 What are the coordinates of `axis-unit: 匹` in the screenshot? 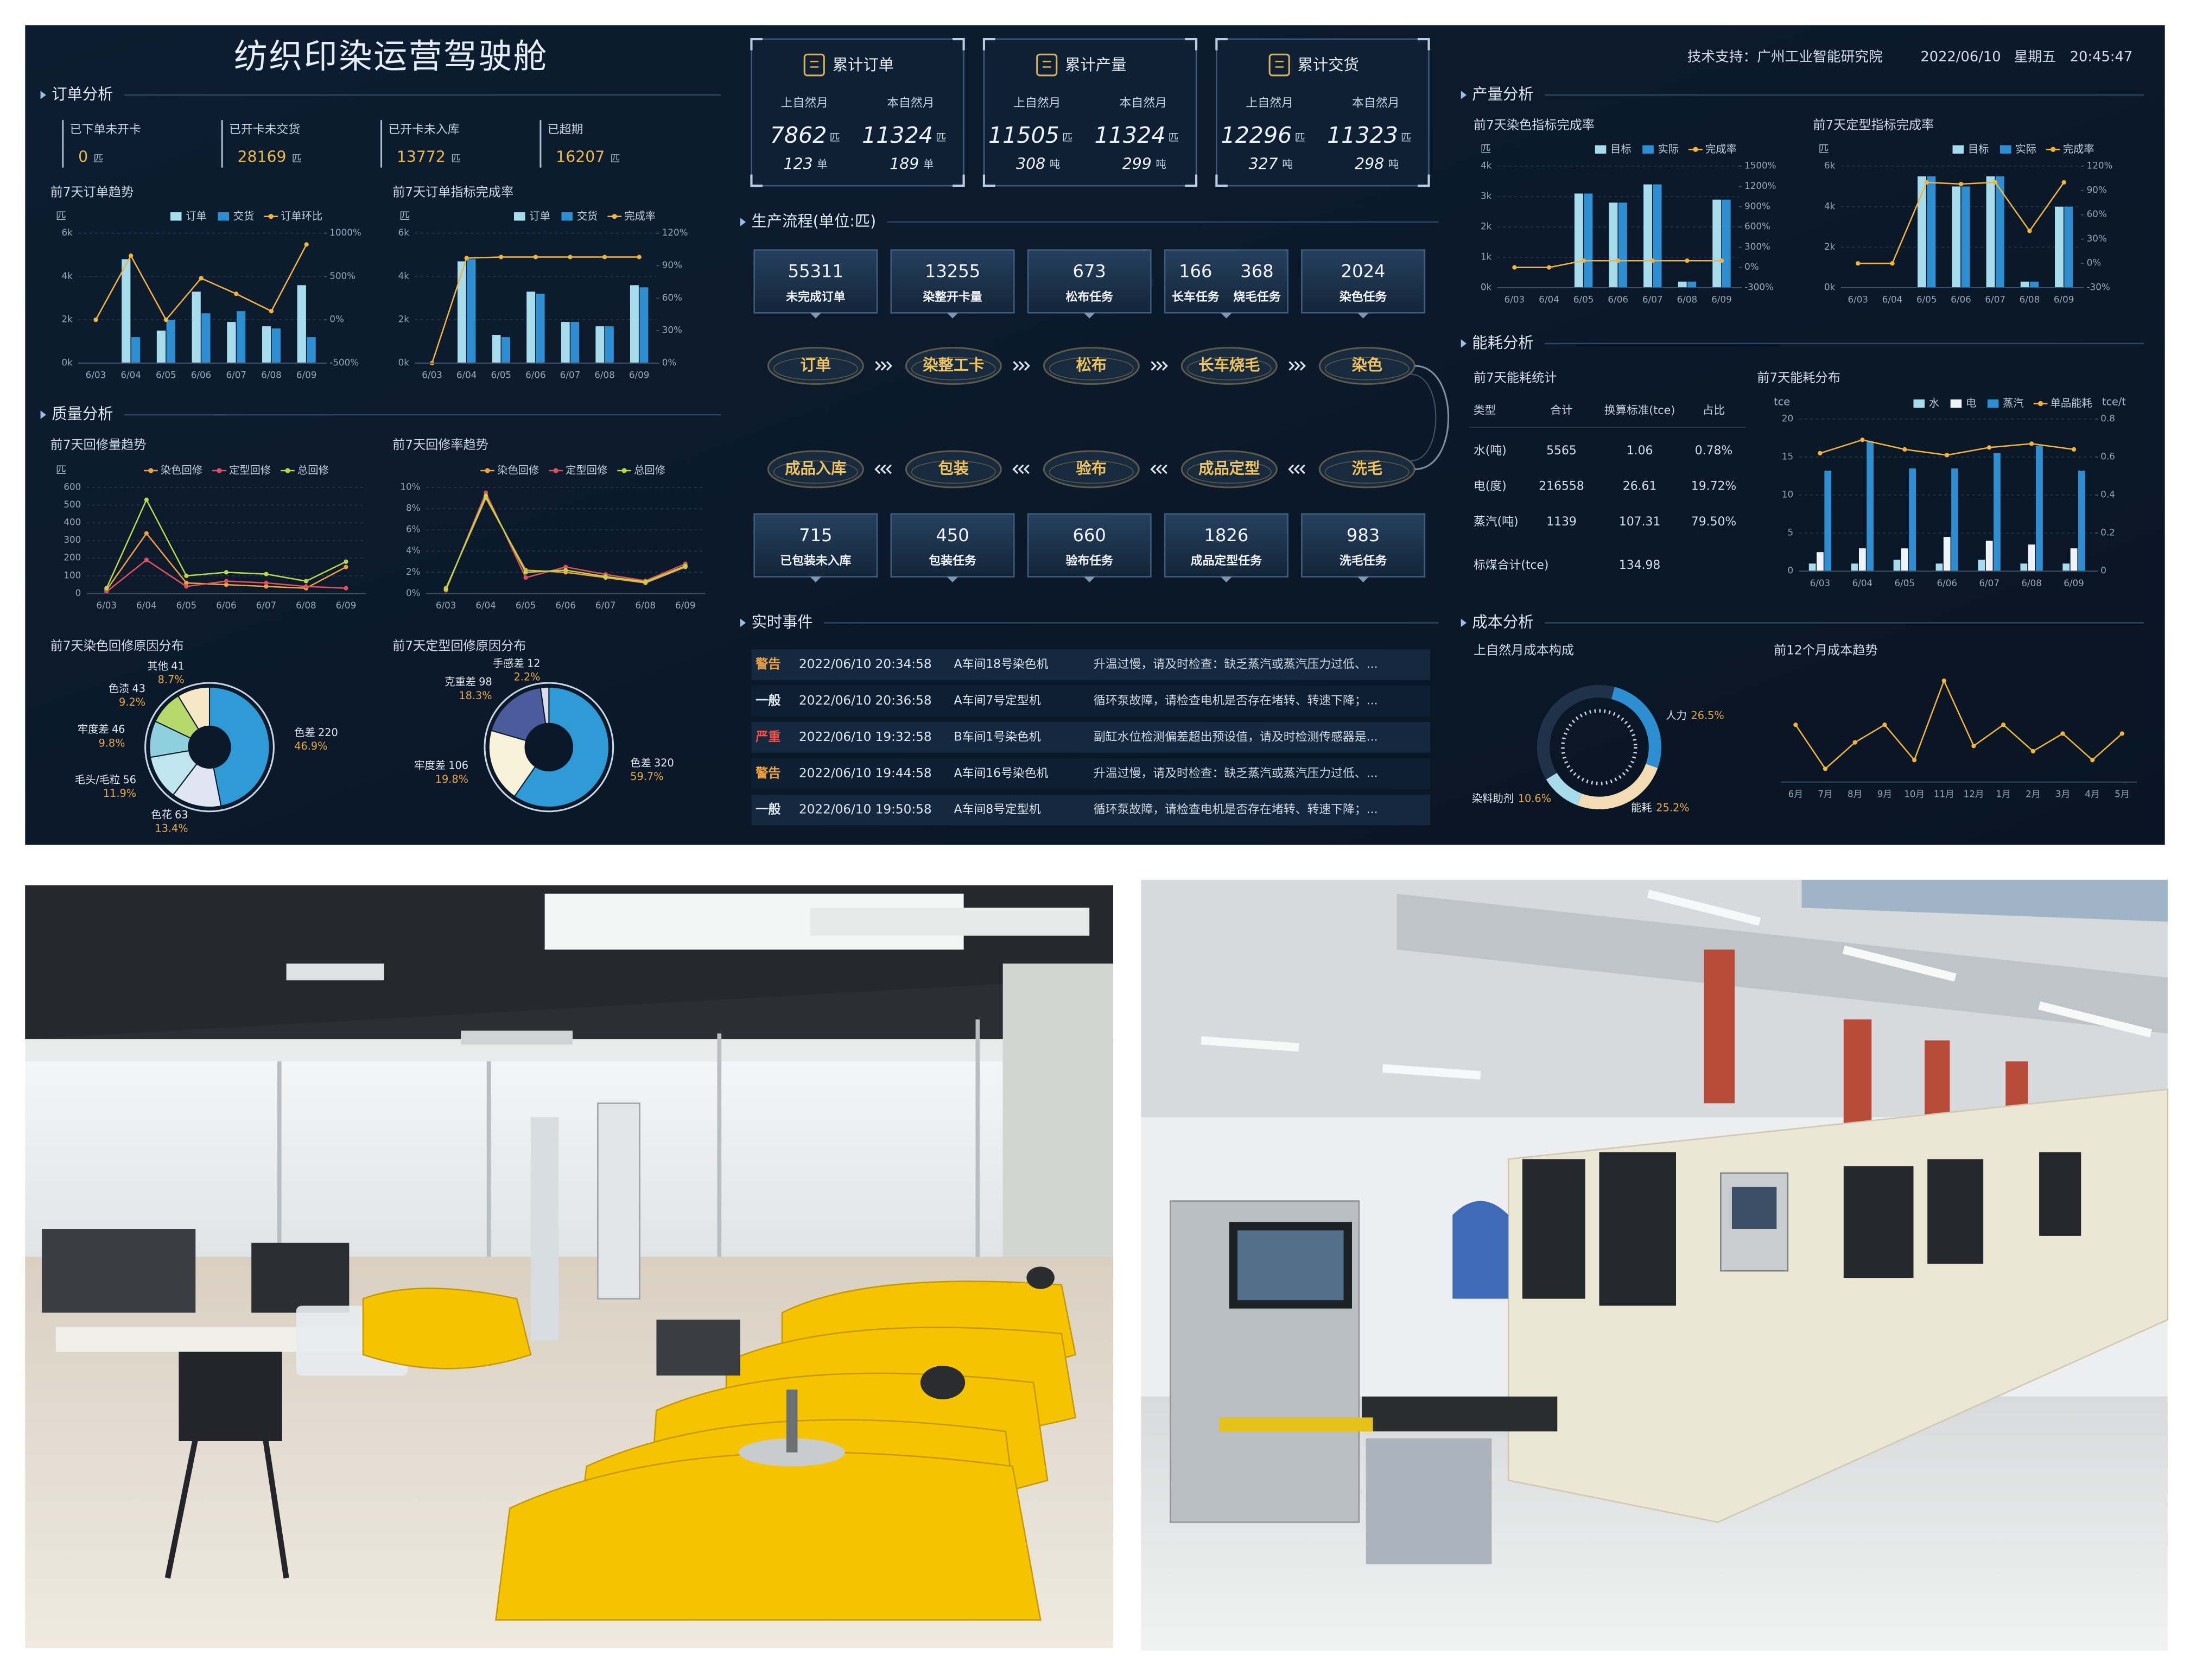 It's located at (1486, 149).